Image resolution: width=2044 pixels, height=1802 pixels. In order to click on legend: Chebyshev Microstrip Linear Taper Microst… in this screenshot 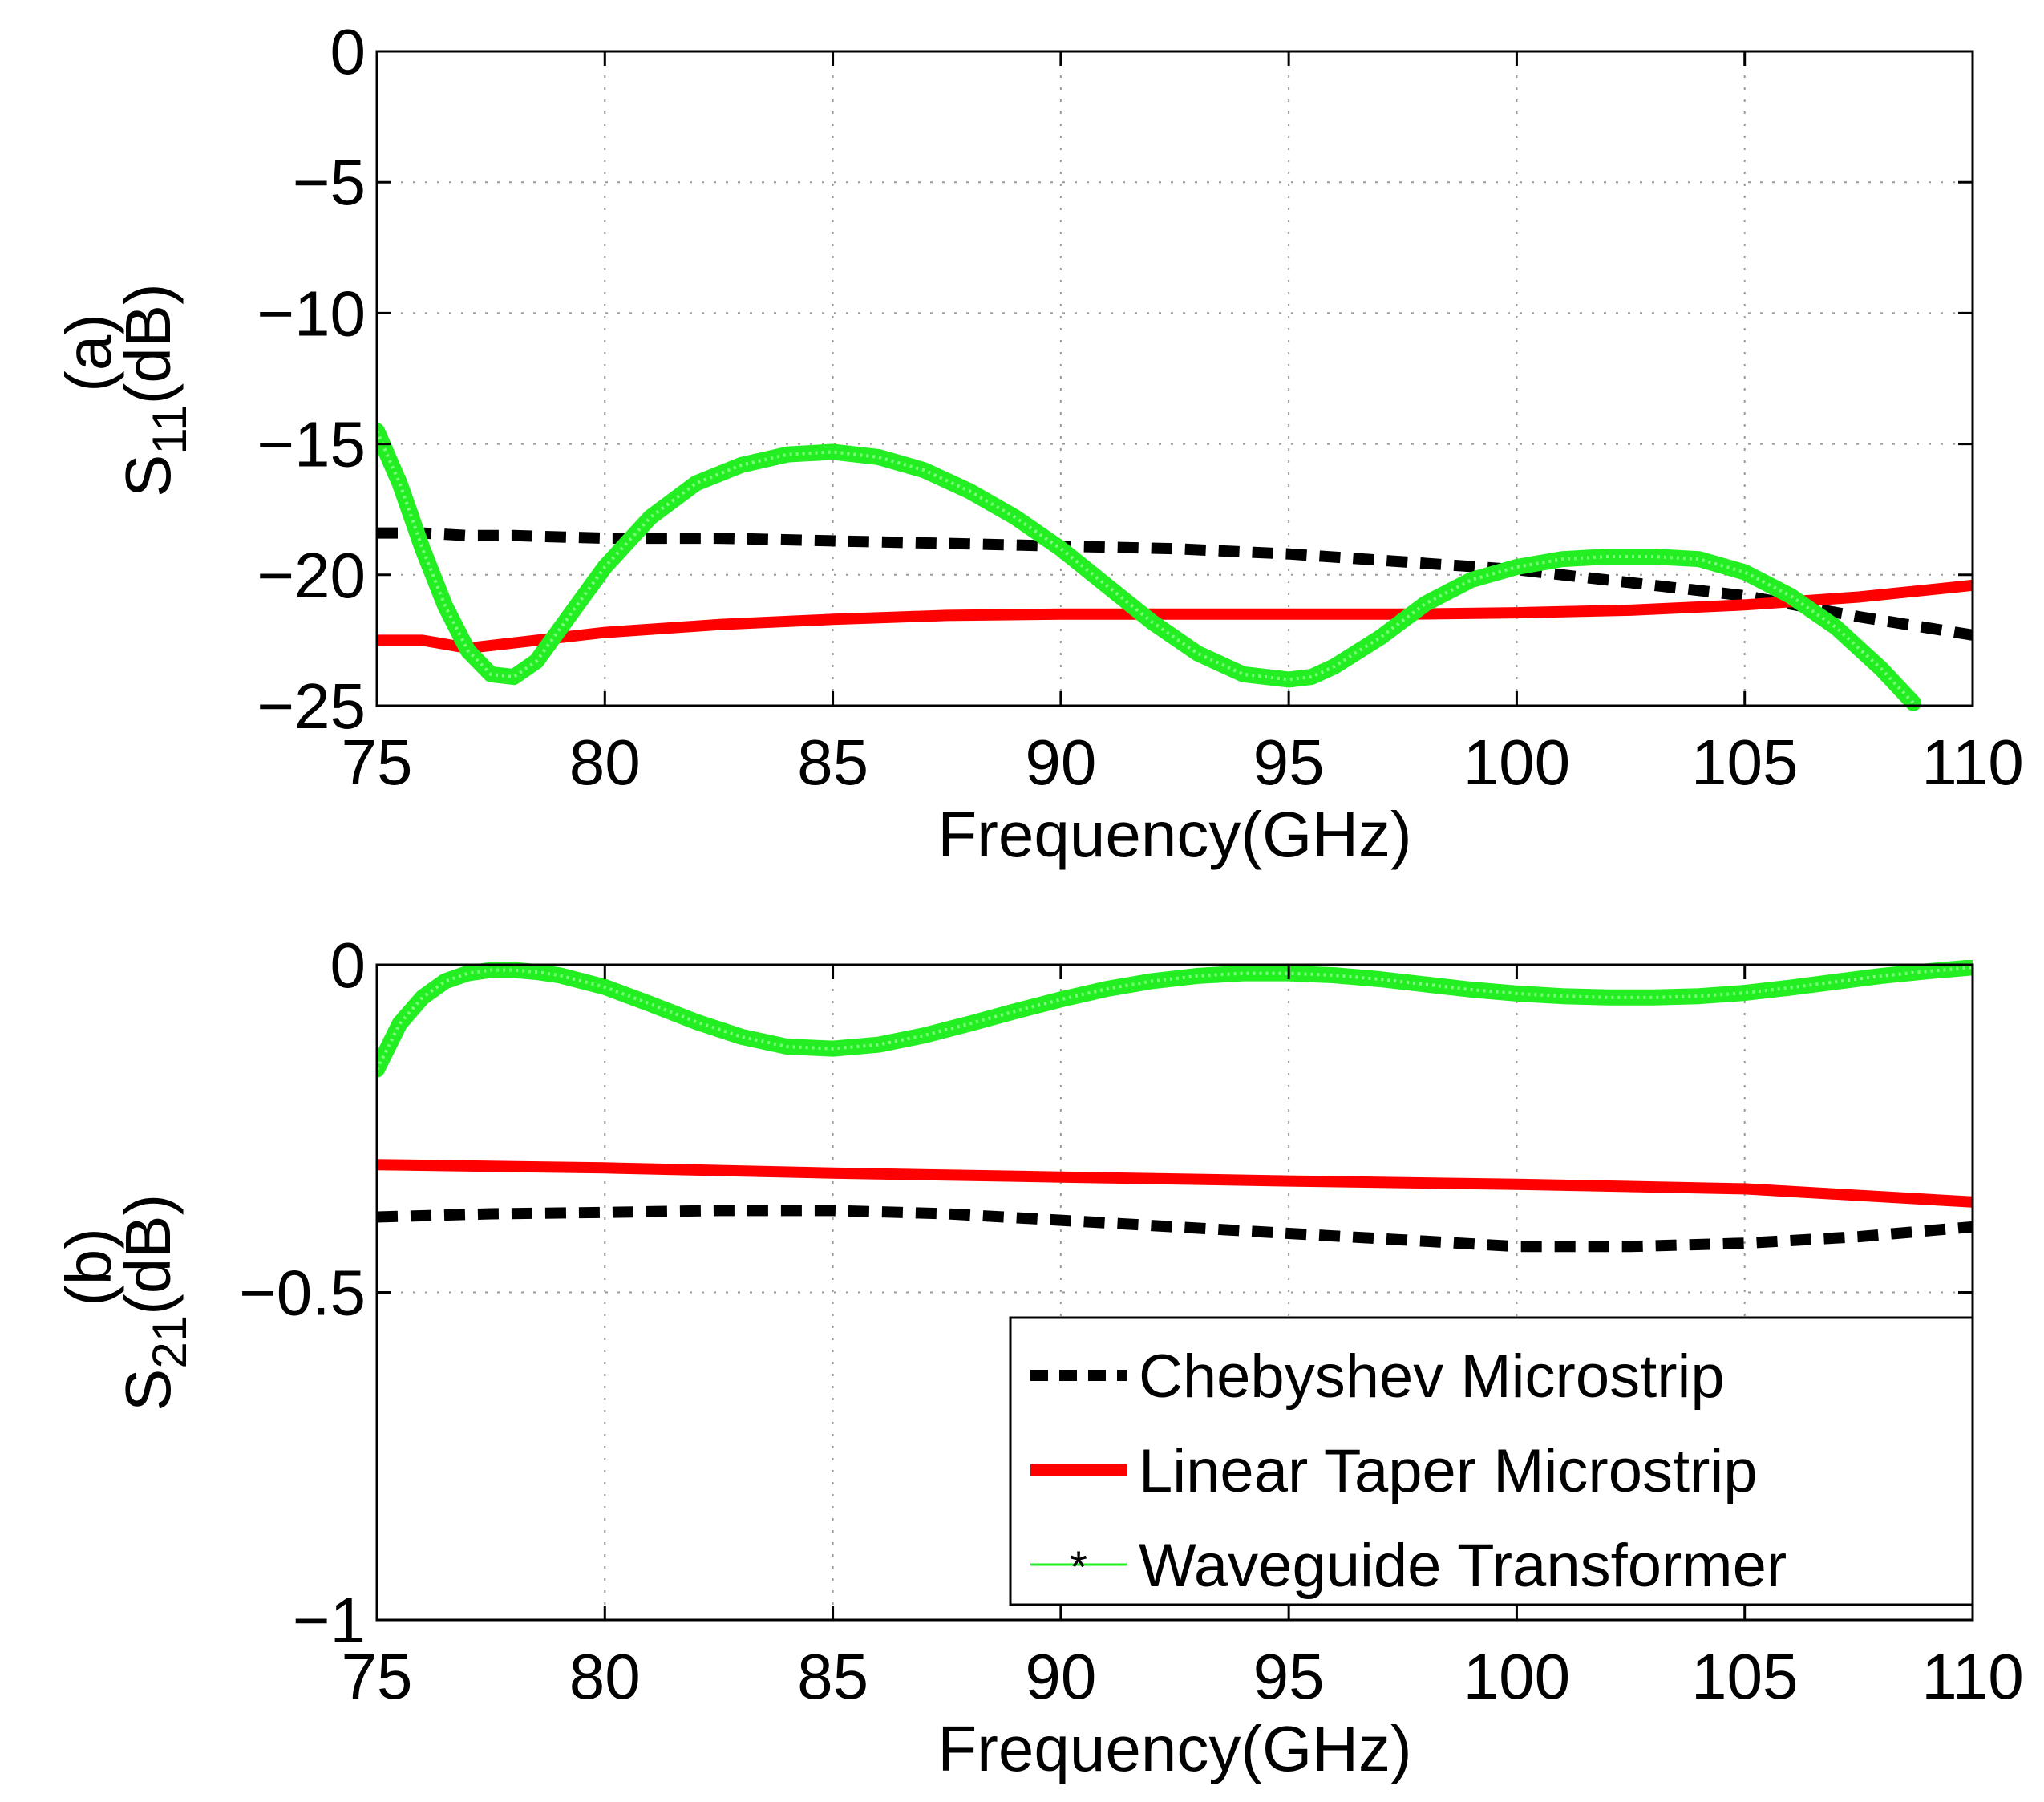, I will do `click(1491, 1461)`.